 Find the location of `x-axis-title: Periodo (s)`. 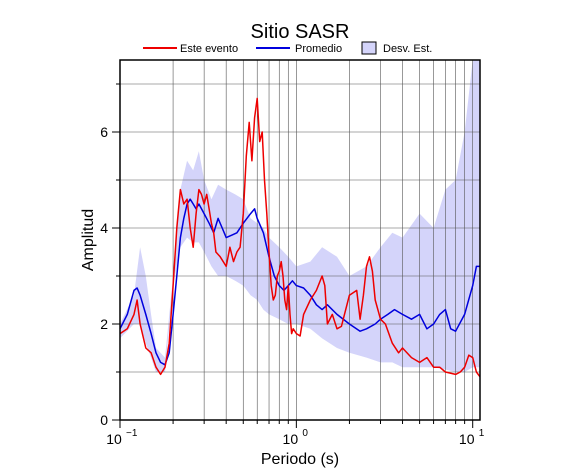

x-axis-title: Periodo (s) is located at coordinates (300, 459).